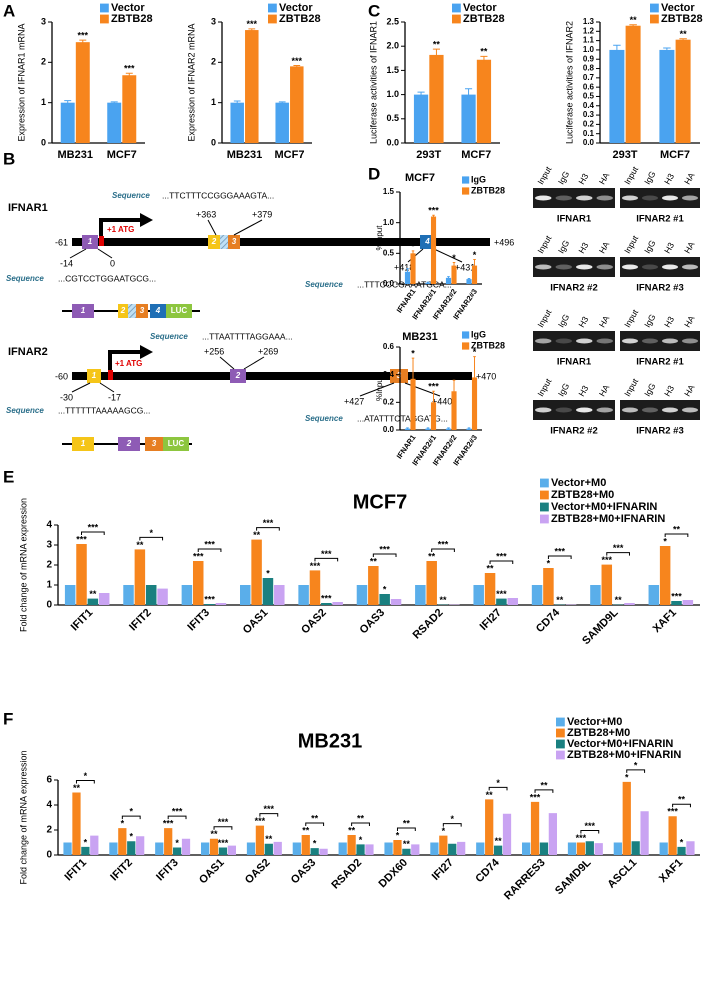 The image size is (708, 981). I want to click on y-tick-label: 1.1, so click(589, 40).